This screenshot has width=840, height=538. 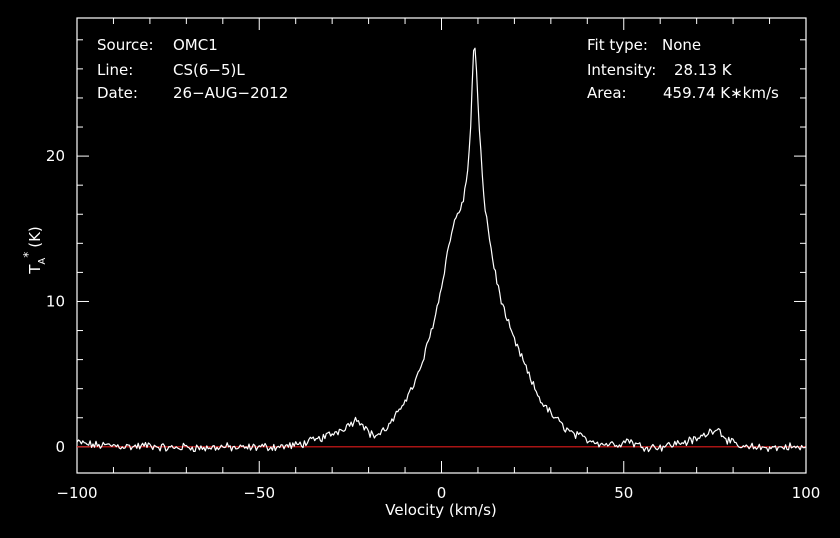 I want to click on y-tick-label: 0, so click(x=60, y=447).